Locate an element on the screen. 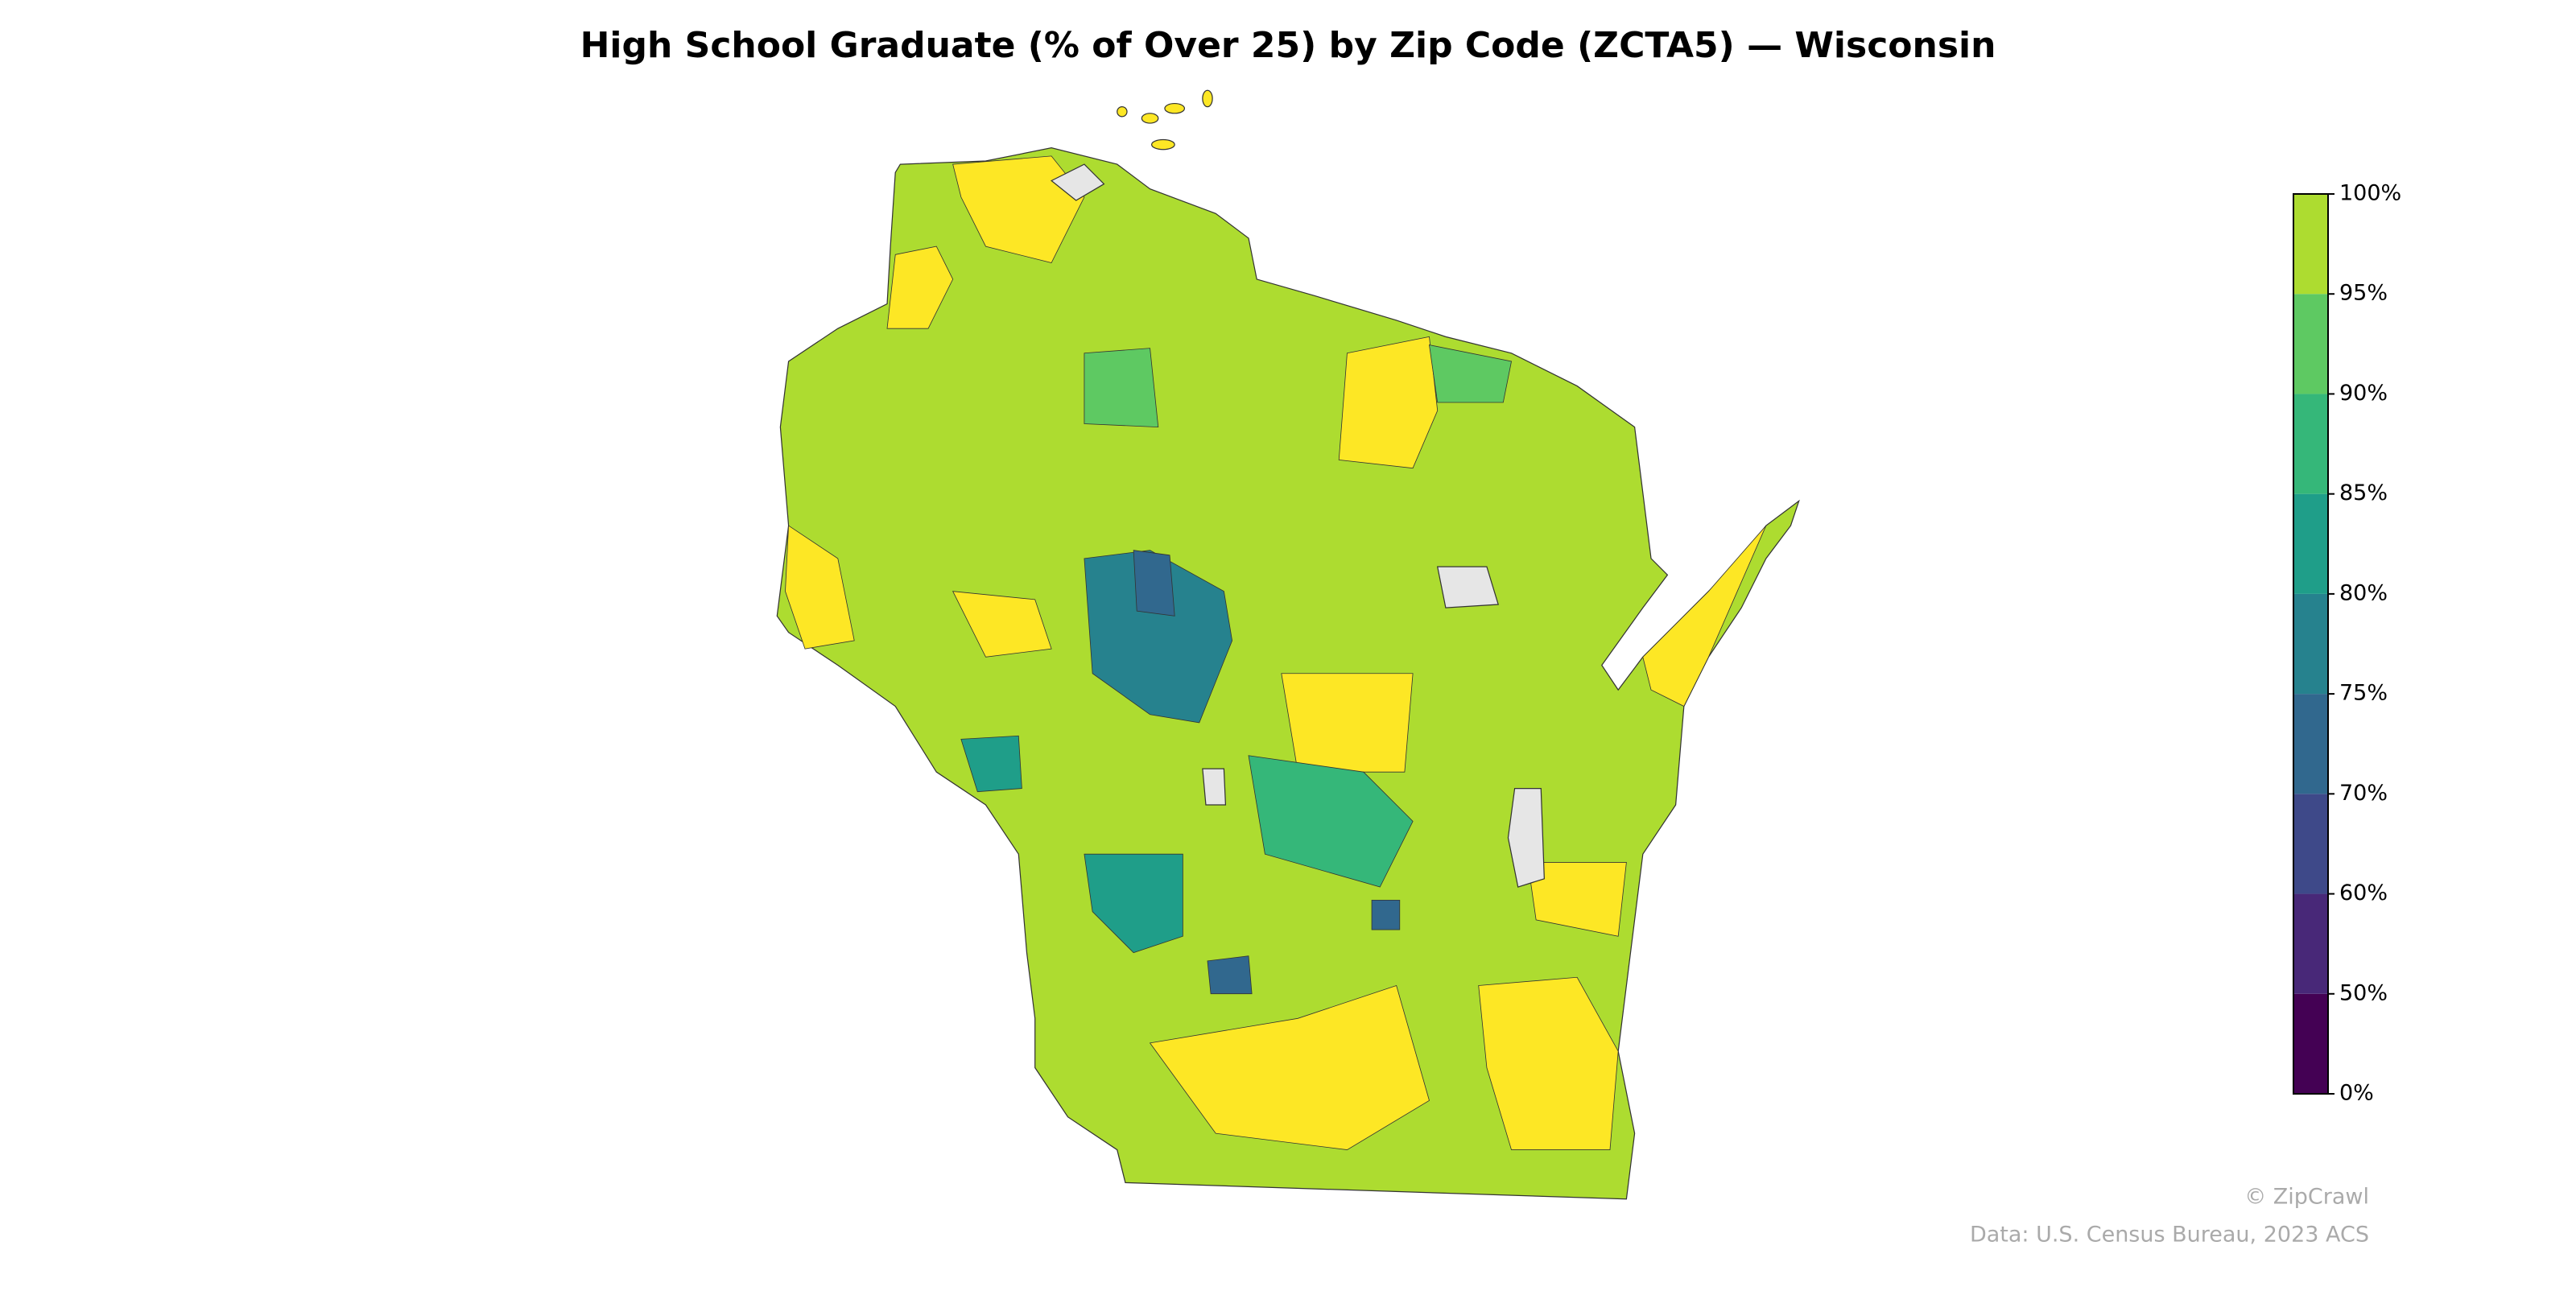 The image size is (2576, 1291). colorbar-tick-label: 0% is located at coordinates (2356, 1093).